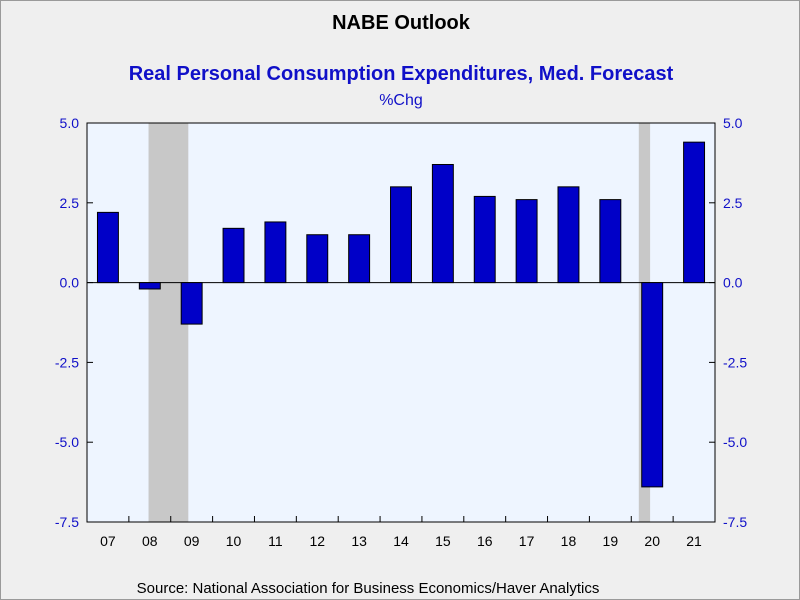 This screenshot has height=600, width=800. What do you see at coordinates (359, 541) in the screenshot?
I see `xtick-label: 13` at bounding box center [359, 541].